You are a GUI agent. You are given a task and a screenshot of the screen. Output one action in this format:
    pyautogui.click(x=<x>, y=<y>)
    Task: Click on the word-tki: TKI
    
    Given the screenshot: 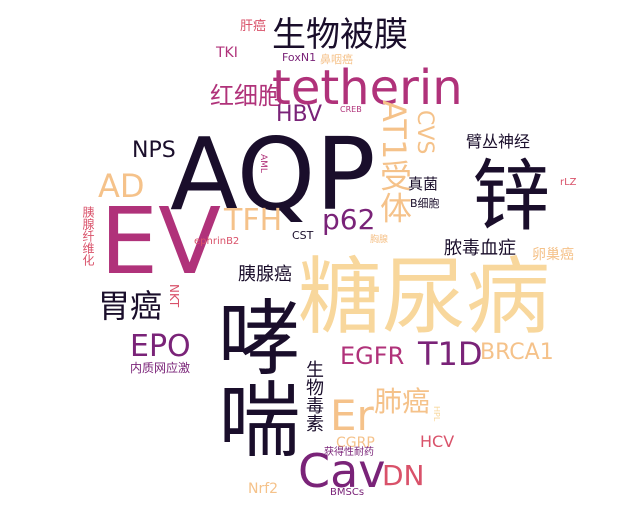 What is the action you would take?
    pyautogui.click(x=227, y=53)
    